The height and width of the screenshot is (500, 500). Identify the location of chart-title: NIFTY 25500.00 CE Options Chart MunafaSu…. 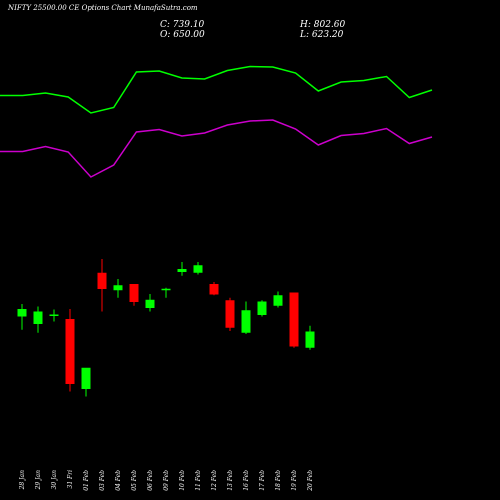
(103, 8).